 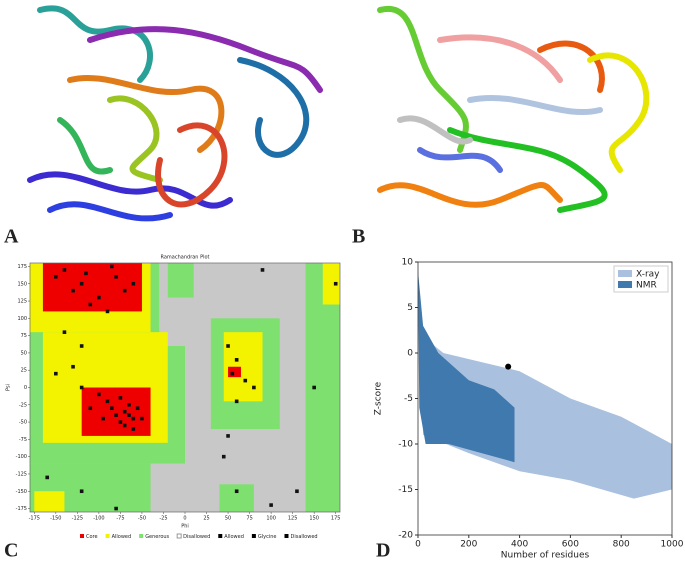 What do you see at coordinates (11, 237) in the screenshot?
I see `panel-label: A` at bounding box center [11, 237].